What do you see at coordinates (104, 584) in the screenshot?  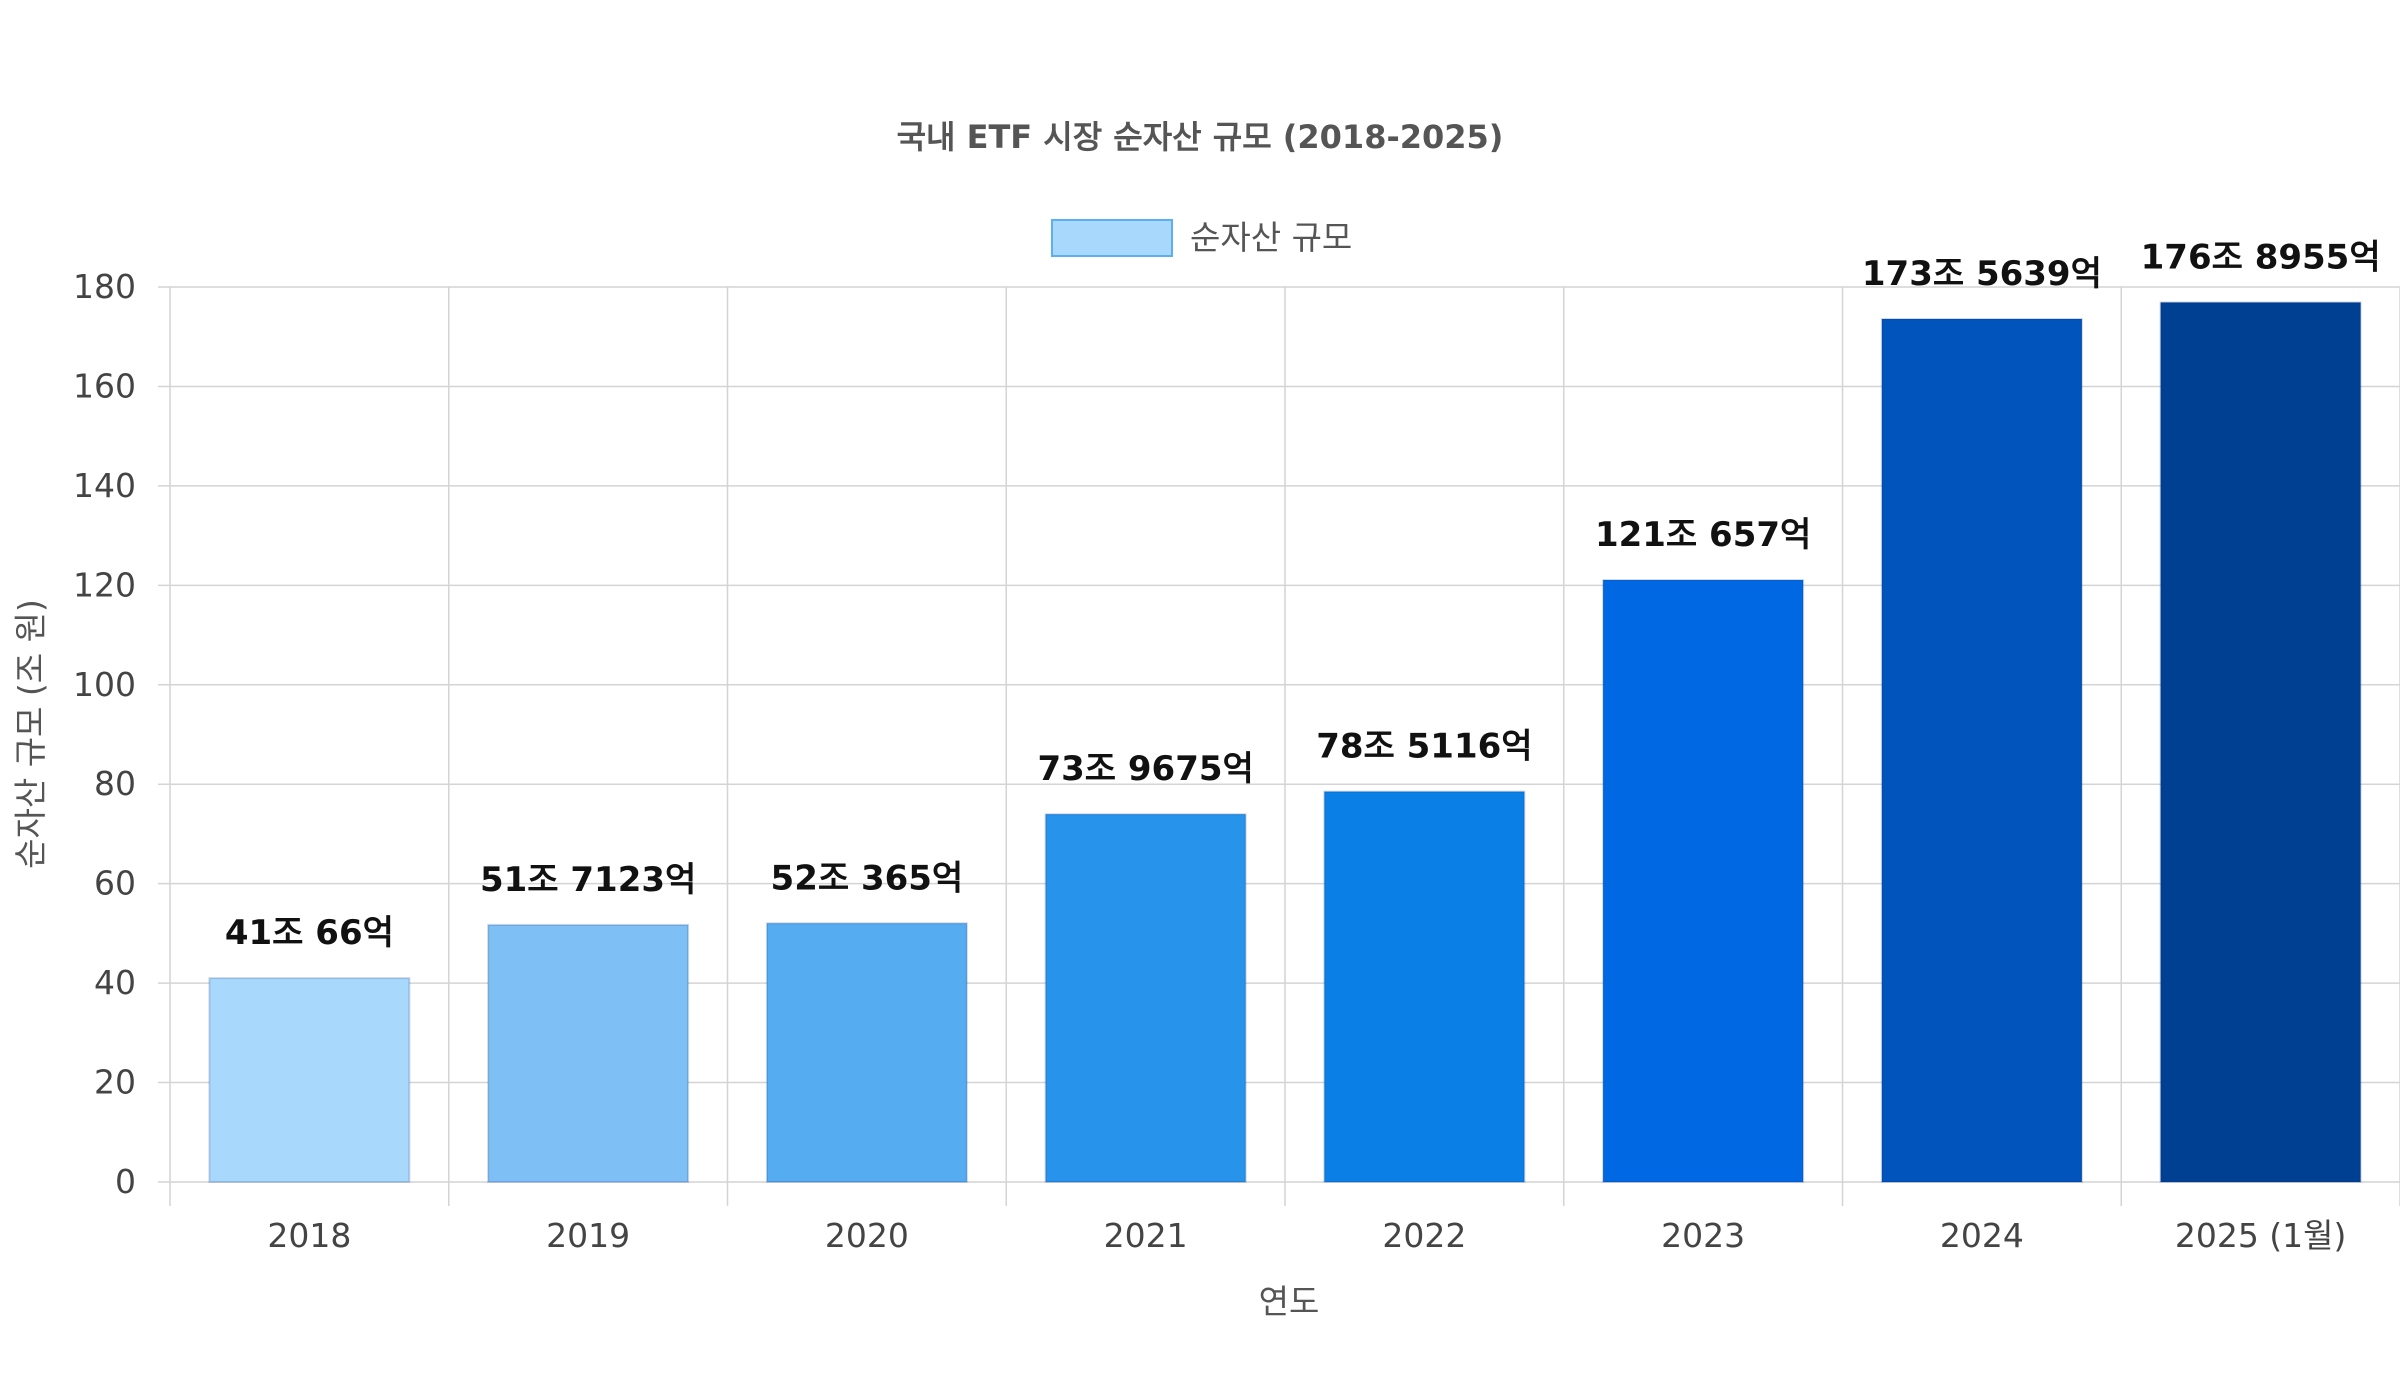 I see `y-tick-label-120: 120` at bounding box center [104, 584].